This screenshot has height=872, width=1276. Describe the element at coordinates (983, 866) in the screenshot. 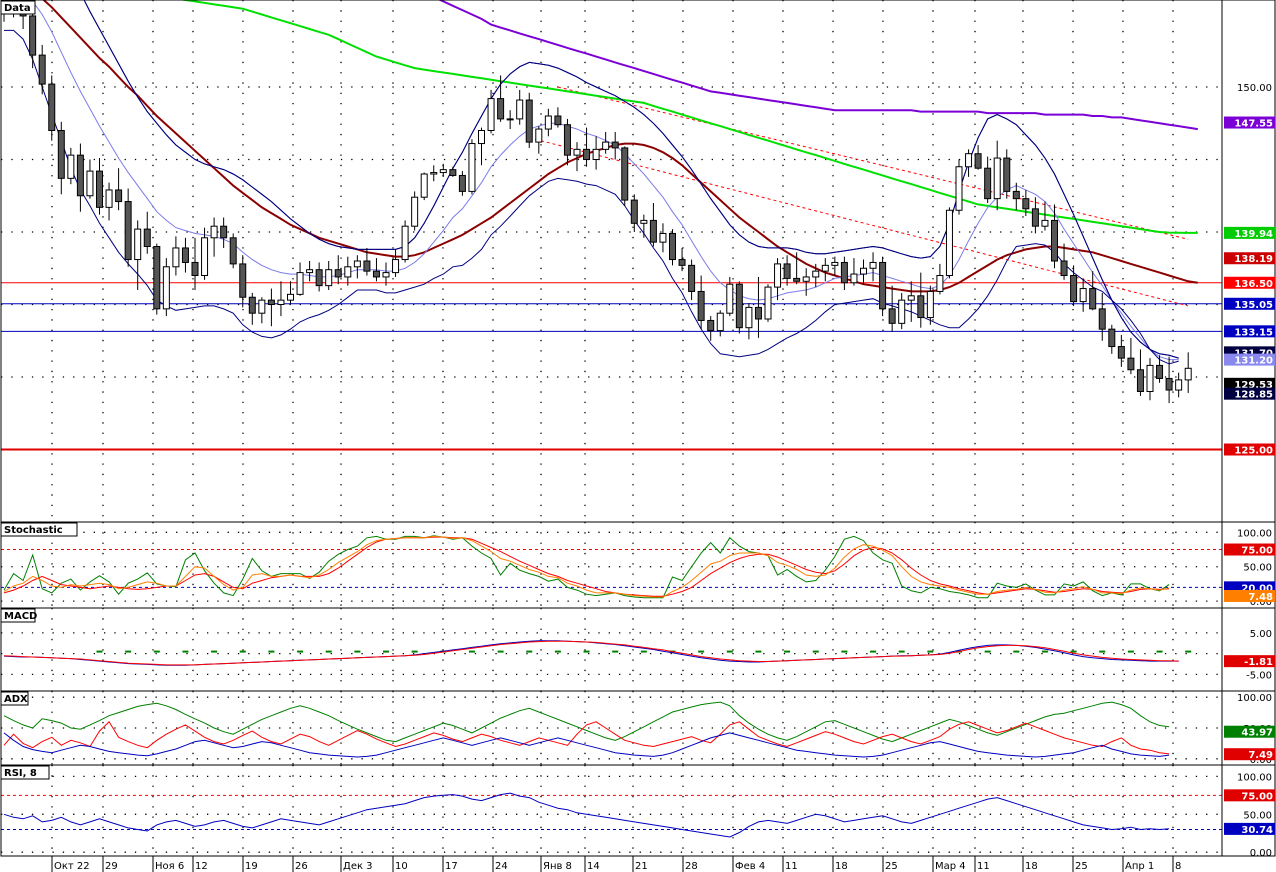

I see `x-tick-label: 11` at that location.